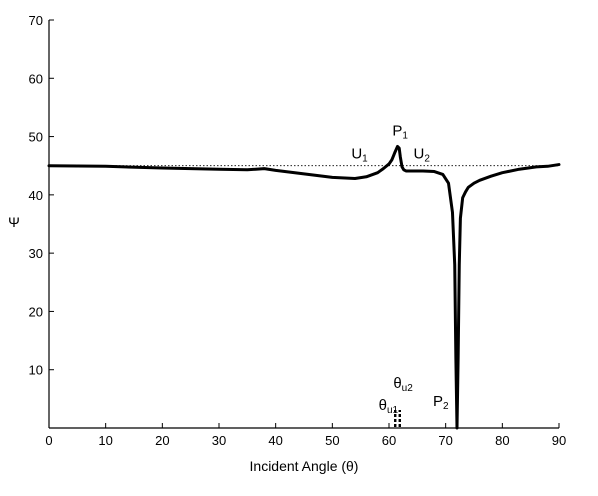 This screenshot has height=496, width=598. Describe the element at coordinates (162, 440) in the screenshot. I see `x-tick-label: 20` at that location.